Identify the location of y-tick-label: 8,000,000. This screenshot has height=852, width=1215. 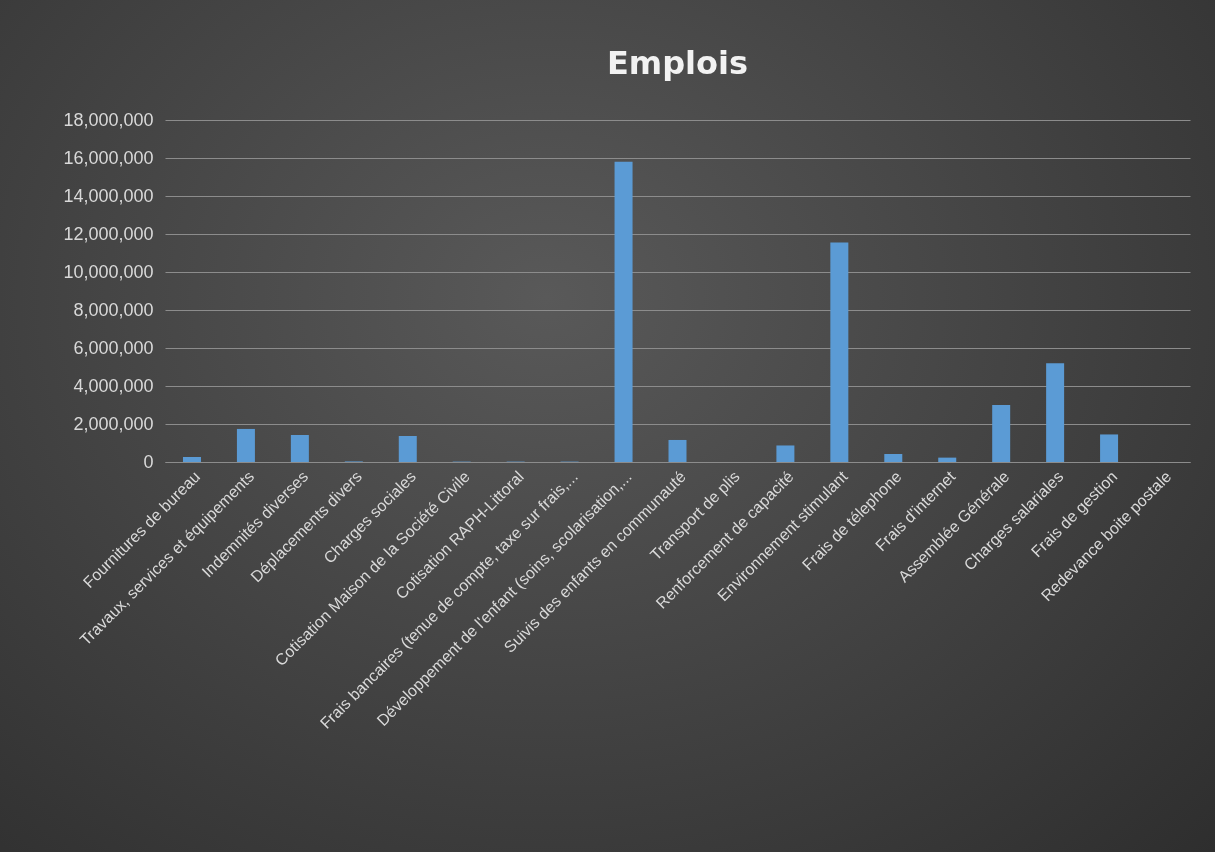
(113, 309).